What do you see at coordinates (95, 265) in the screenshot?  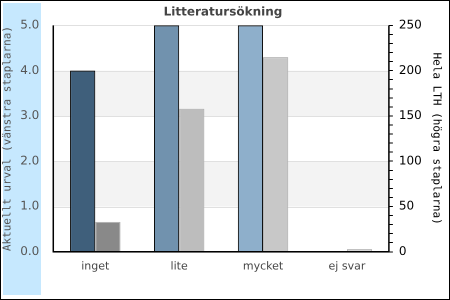 I see `x-tick-label: inget` at bounding box center [95, 265].